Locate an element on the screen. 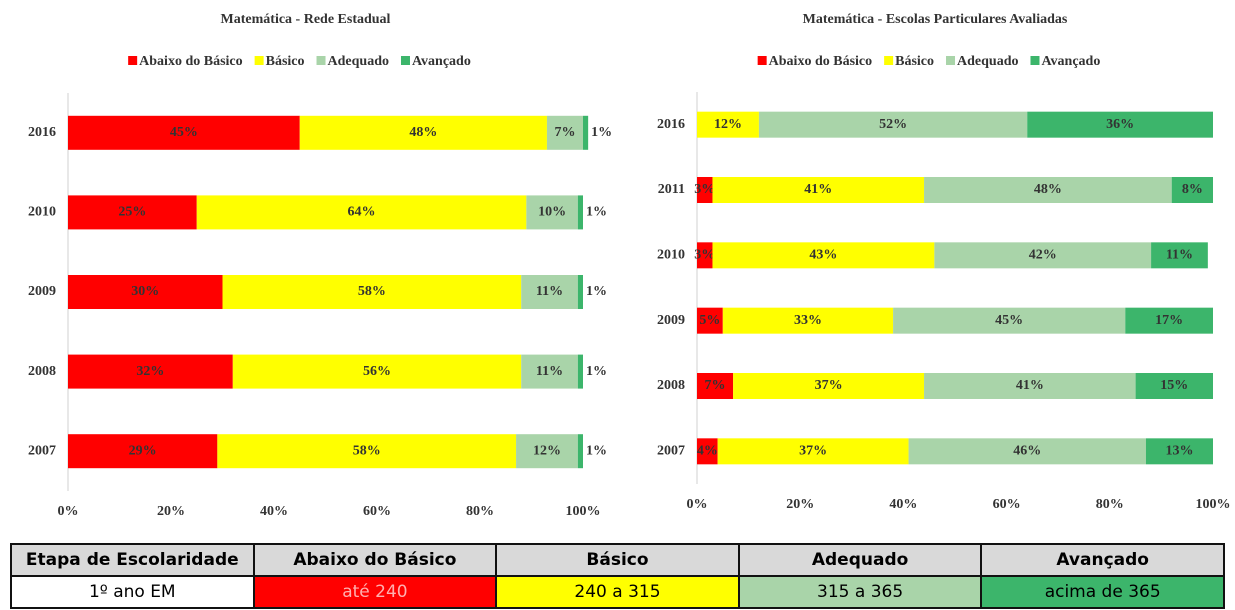  value-label: 37% is located at coordinates (829, 385).